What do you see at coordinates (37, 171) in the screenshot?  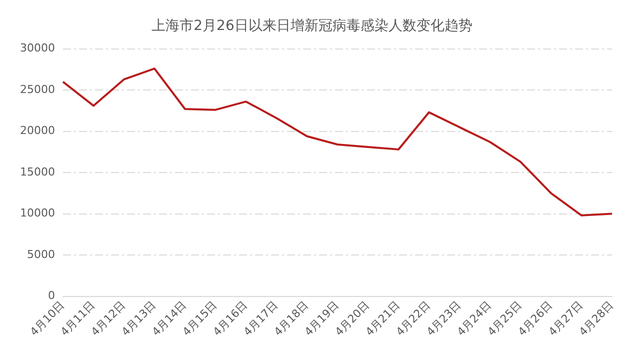 I see `y-tick-label: 15000` at bounding box center [37, 171].